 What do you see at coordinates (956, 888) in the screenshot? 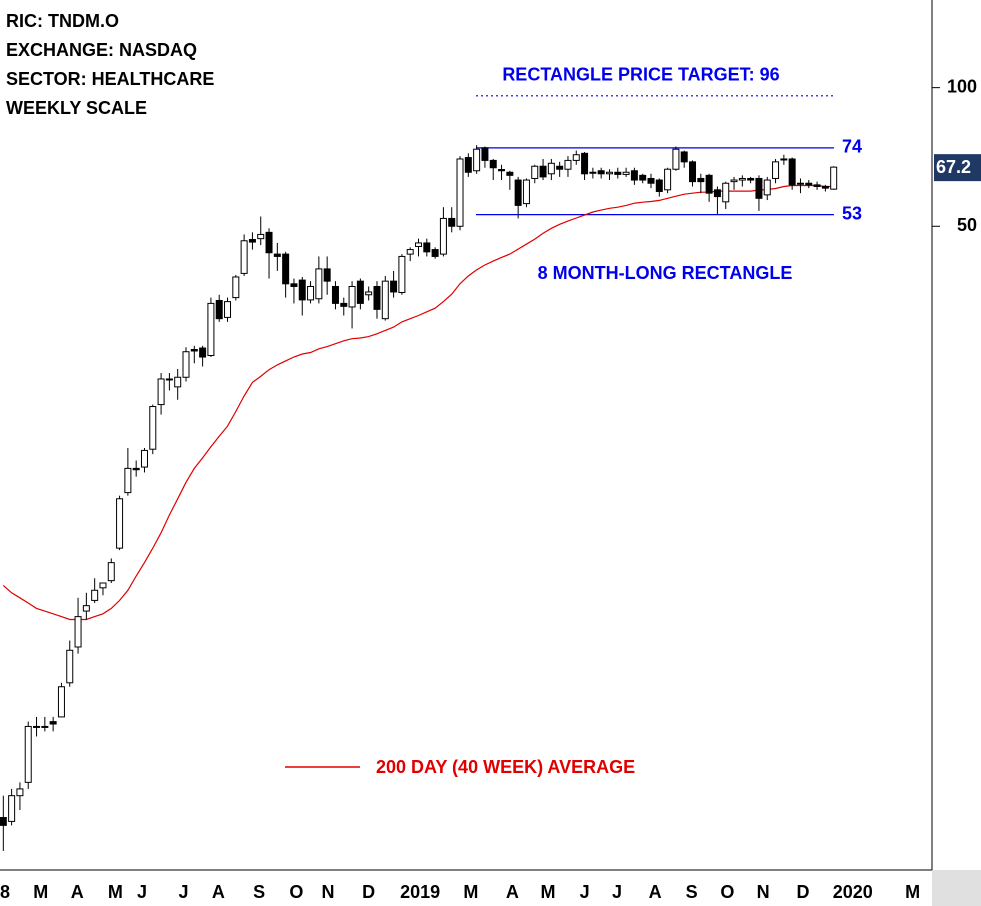
I see `corner-box` at bounding box center [956, 888].